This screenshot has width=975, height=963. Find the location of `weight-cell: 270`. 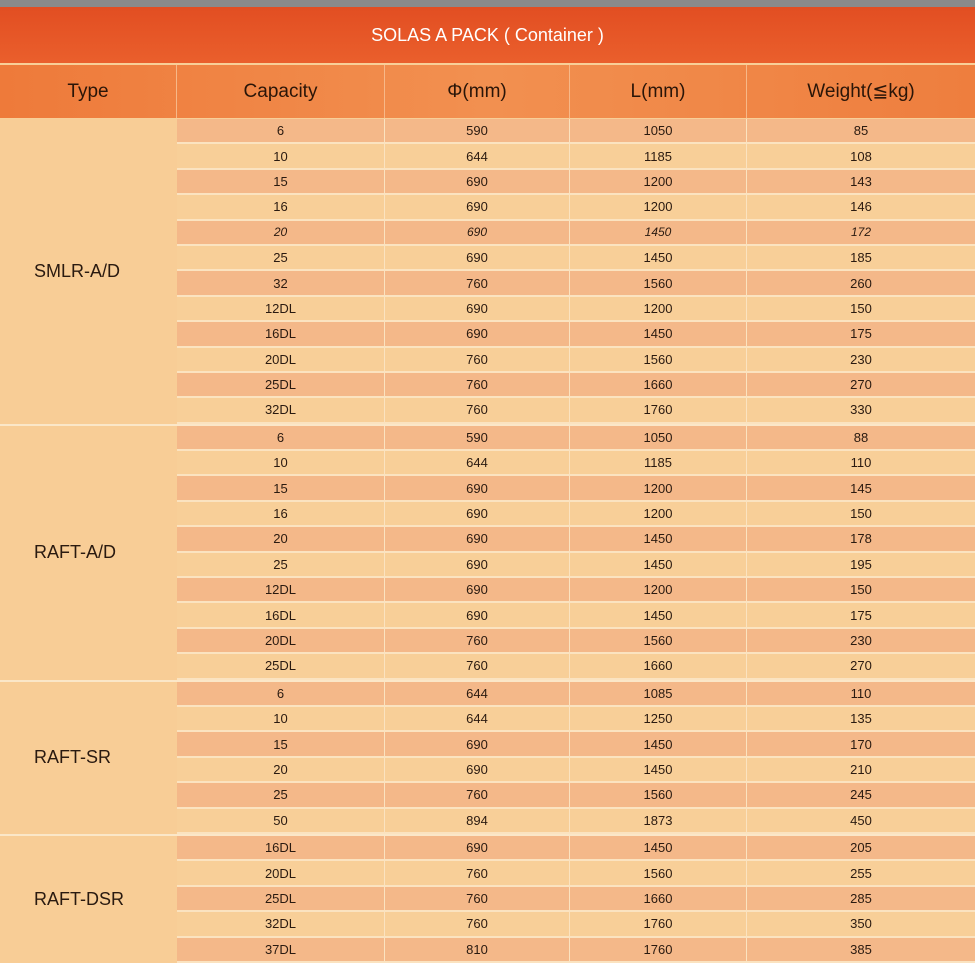

weight-cell: 270 is located at coordinates (861, 385).